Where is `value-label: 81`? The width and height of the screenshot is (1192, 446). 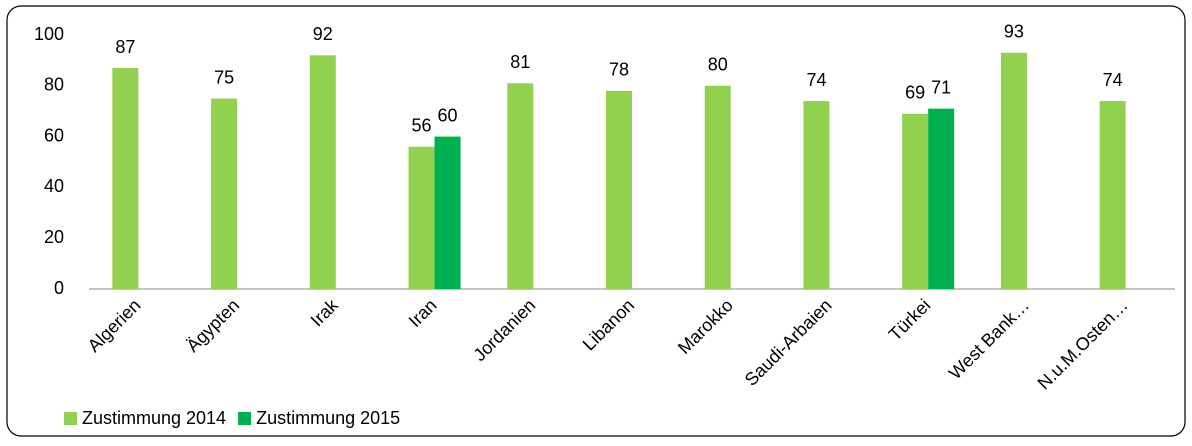 value-label: 81 is located at coordinates (520, 62).